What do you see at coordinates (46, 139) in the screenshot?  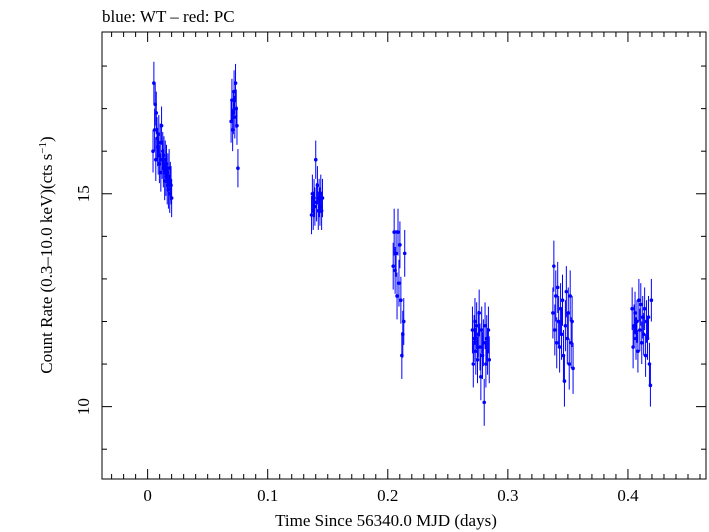 I see `y-axis-label-close: )` at bounding box center [46, 139].